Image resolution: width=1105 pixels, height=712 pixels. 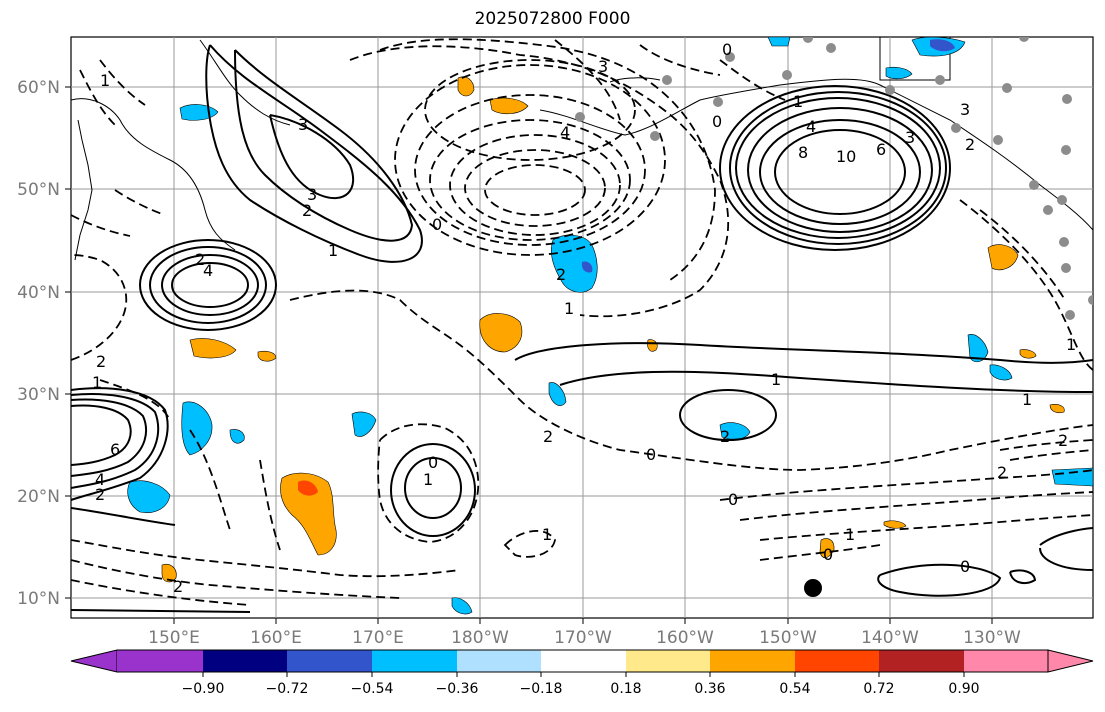 What do you see at coordinates (372, 689) in the screenshot?
I see `colorbar-tick-label: −0.54` at bounding box center [372, 689].